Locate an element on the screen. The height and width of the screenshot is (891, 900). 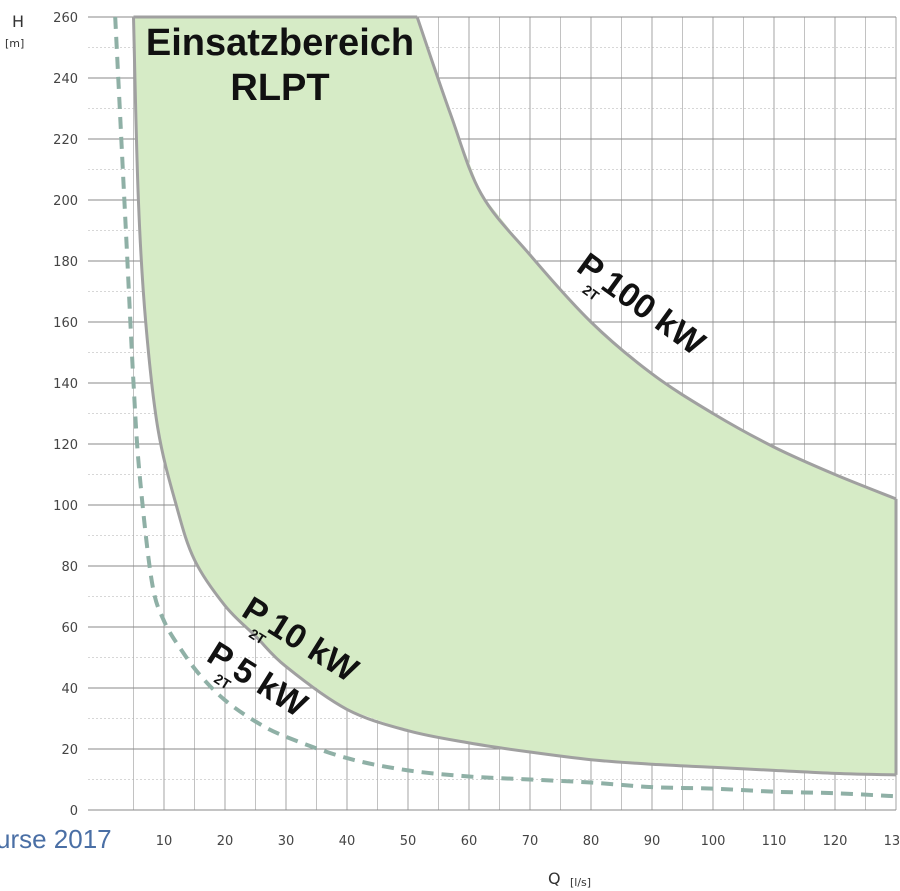
x-tick-label: 50 is located at coordinates (408, 841).